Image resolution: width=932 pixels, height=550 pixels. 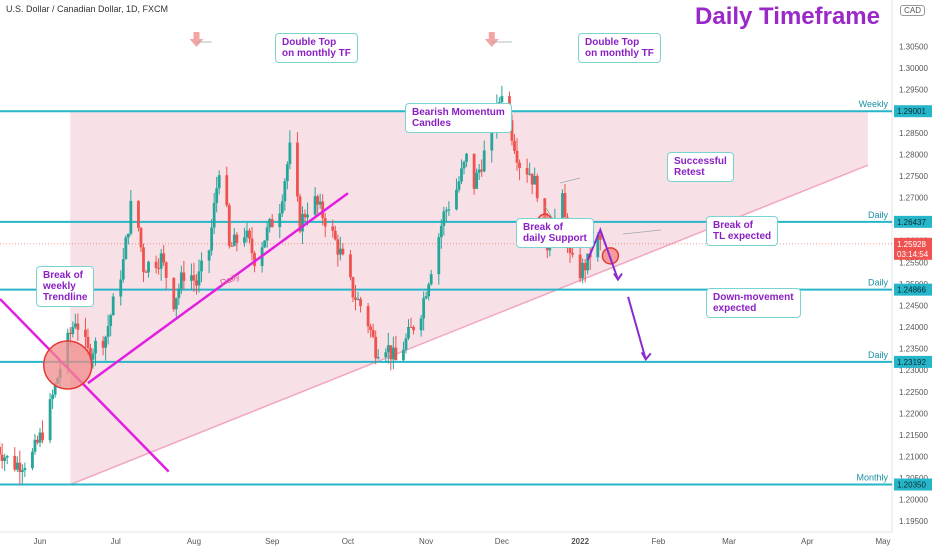 I want to click on annotation-successful-retest: Successful Retest, so click(x=700, y=167).